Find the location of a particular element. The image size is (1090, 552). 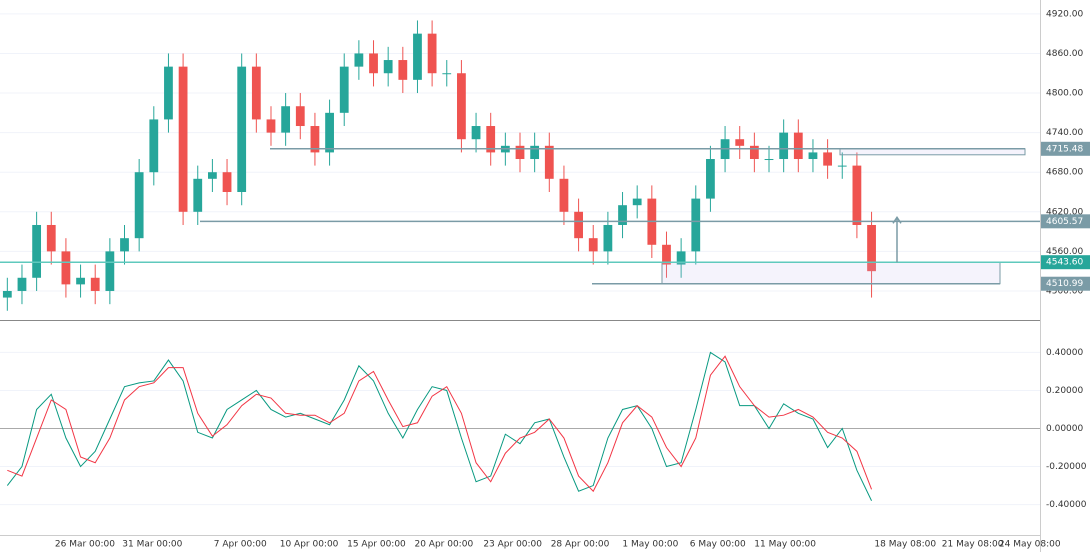

y-tick-label: 4860.00 is located at coordinates (1064, 54).